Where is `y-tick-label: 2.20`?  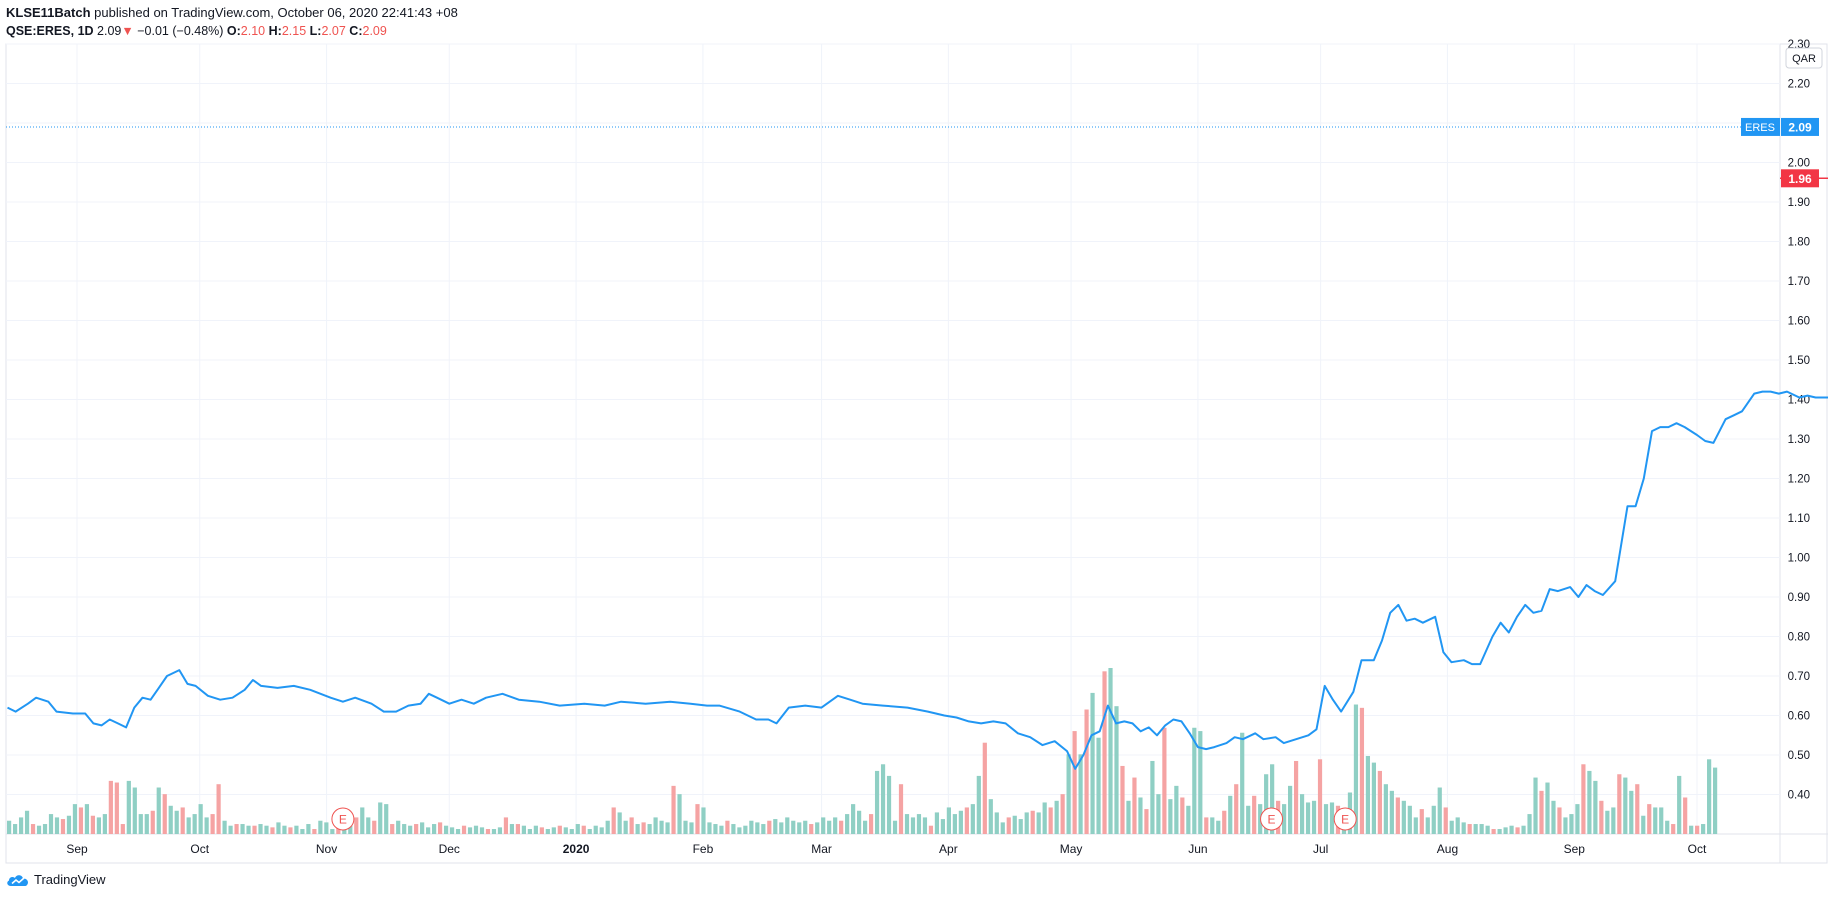
y-tick-label: 2.20 is located at coordinates (1799, 85).